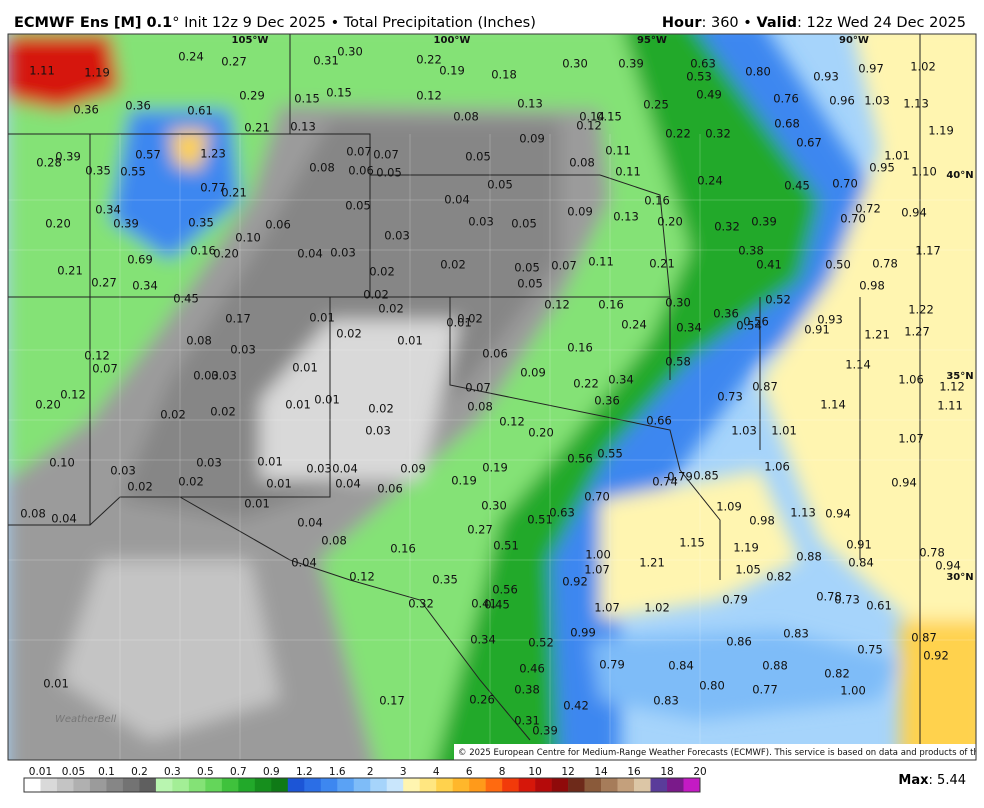  I want to click on value-label: 0.09, so click(532, 139).